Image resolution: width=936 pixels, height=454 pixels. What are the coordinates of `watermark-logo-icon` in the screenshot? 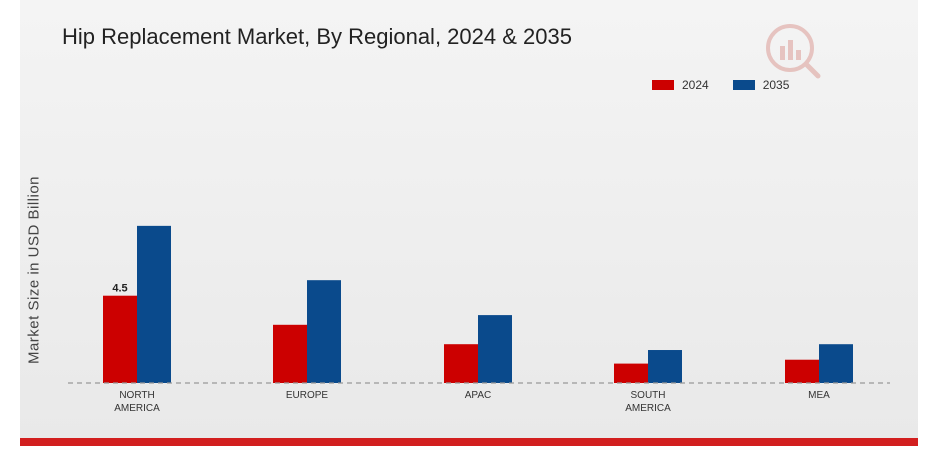 It's located at (793, 51).